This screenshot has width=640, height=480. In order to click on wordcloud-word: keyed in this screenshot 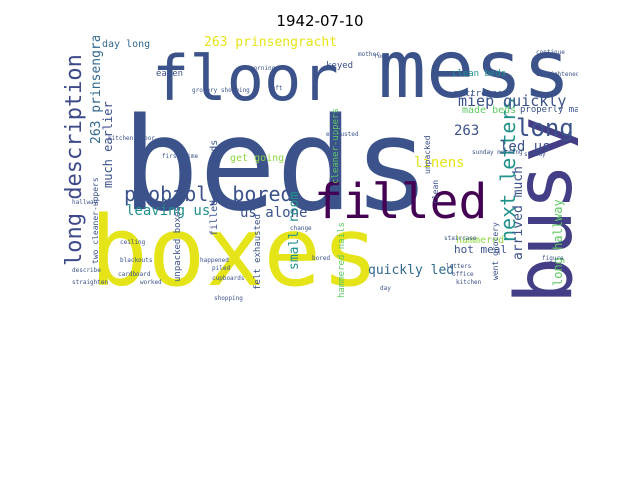, I will do `click(340, 66)`.